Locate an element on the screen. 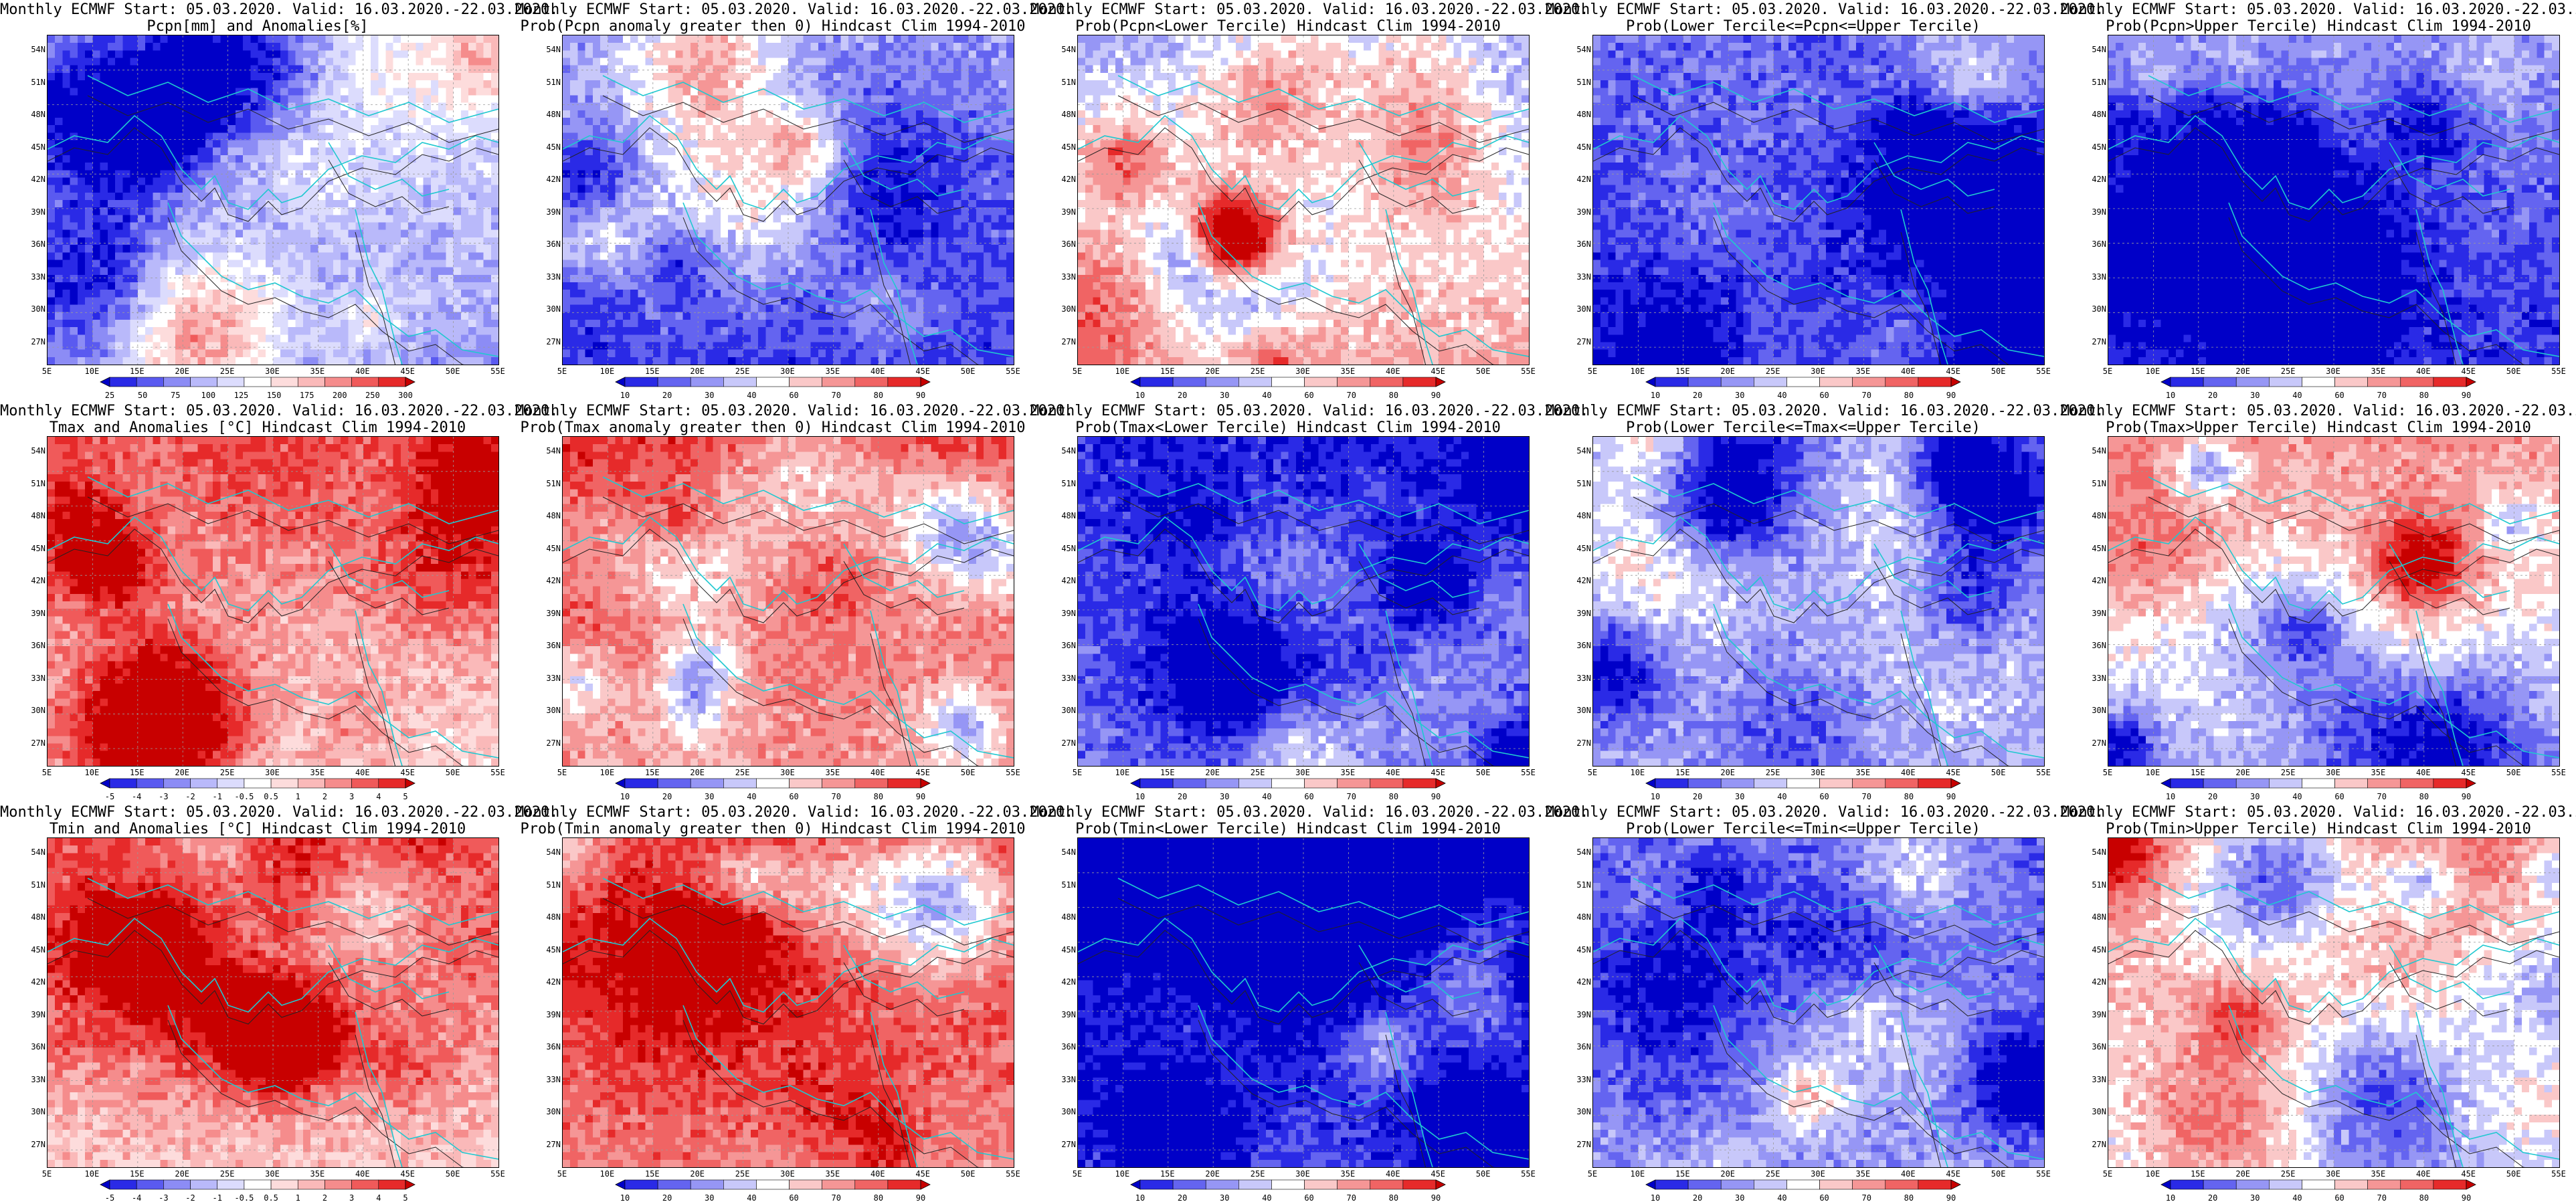  colorbar-tick-label: -5 is located at coordinates (110, 797).